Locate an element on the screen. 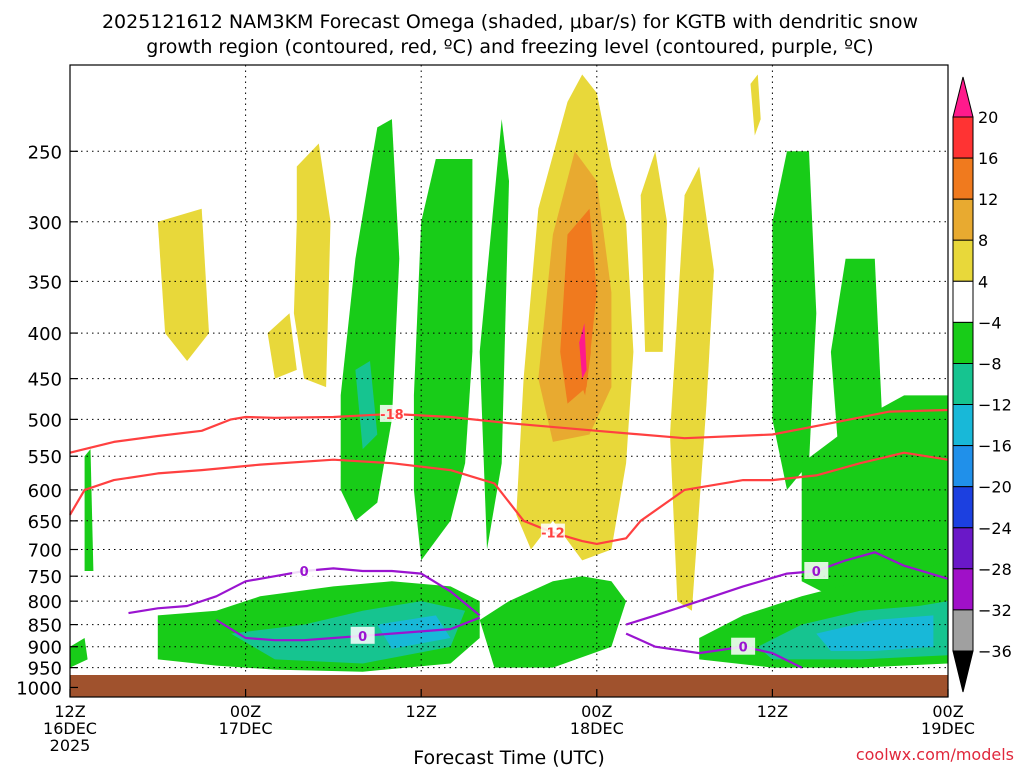 The height and width of the screenshot is (772, 1024). y-tick-label: 350 is located at coordinates (45, 282).